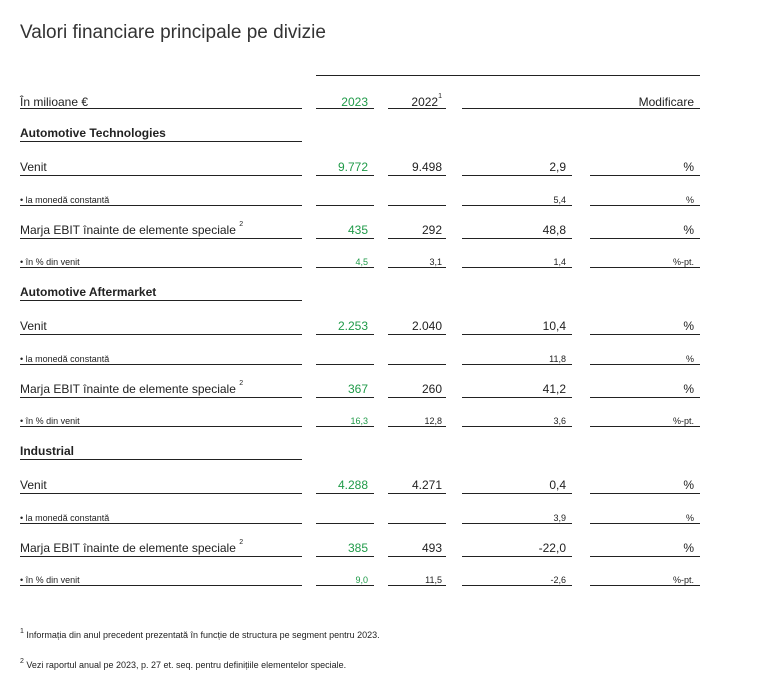 The height and width of the screenshot is (689, 782). What do you see at coordinates (33, 326) in the screenshot?
I see `row-label-text: Venit` at bounding box center [33, 326].